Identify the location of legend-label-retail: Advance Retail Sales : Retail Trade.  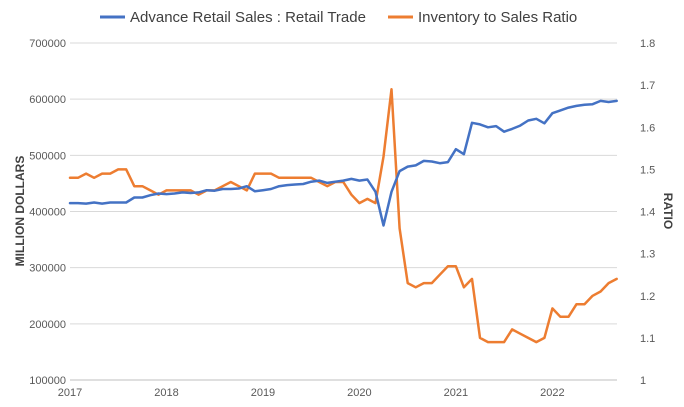
(248, 17).